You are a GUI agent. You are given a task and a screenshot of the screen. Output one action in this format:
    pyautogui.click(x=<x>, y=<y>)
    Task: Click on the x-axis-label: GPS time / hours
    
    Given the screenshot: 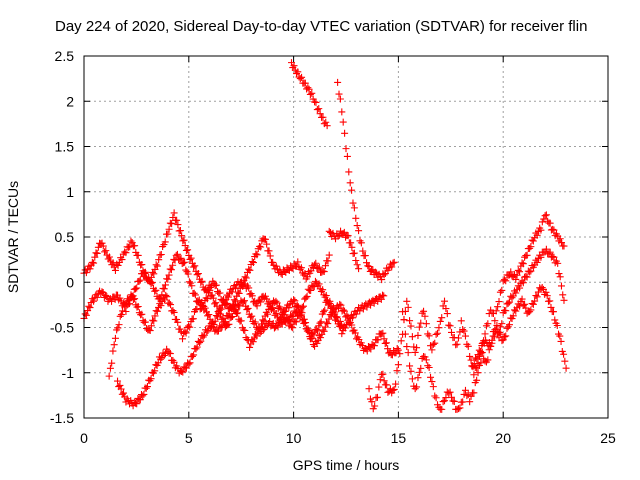 What is the action you would take?
    pyautogui.click(x=346, y=465)
    